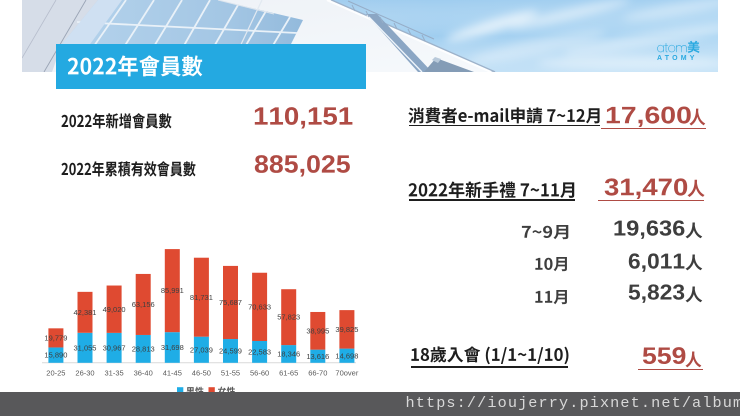 The image size is (740, 416). I want to click on svg-text: 57,823, so click(288, 317).